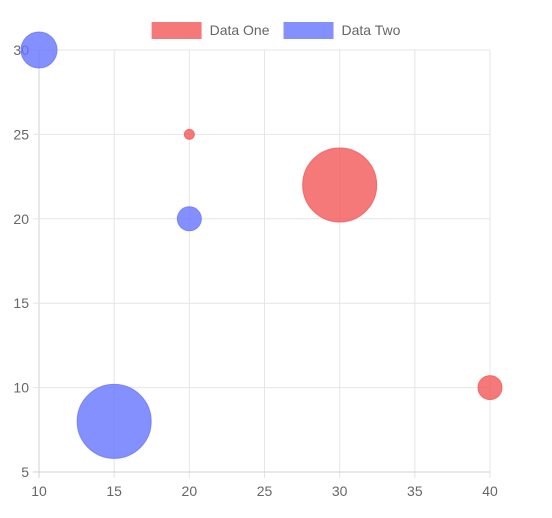  I want to click on y-tick-label: 25, so click(21, 134).